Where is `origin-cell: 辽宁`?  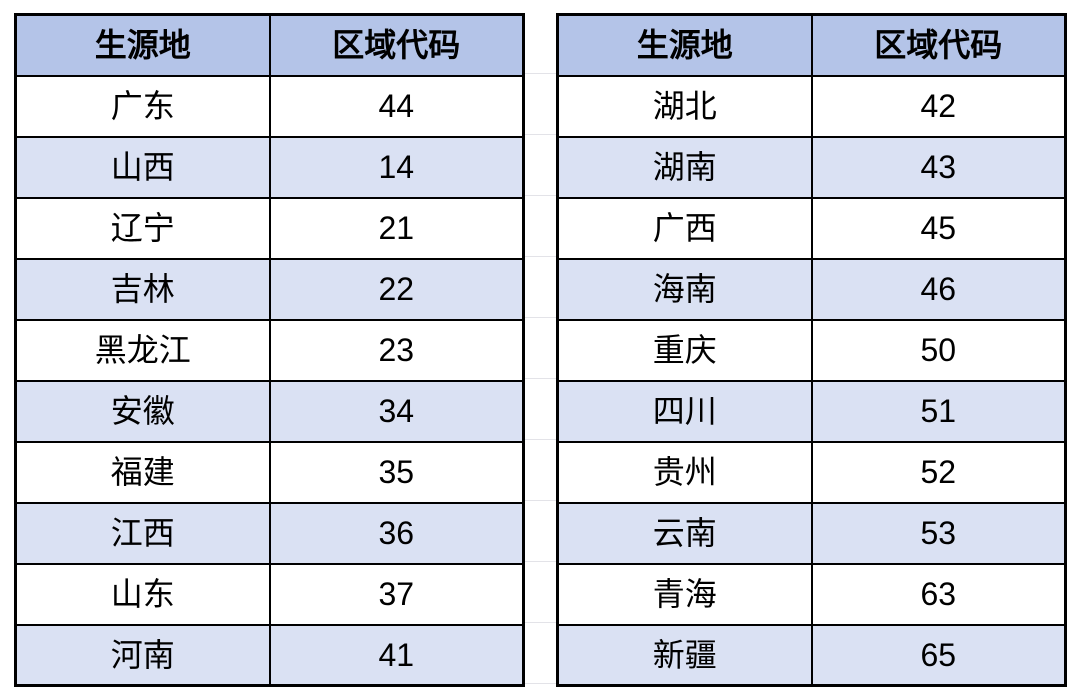
origin-cell: 辽宁 is located at coordinates (142, 228).